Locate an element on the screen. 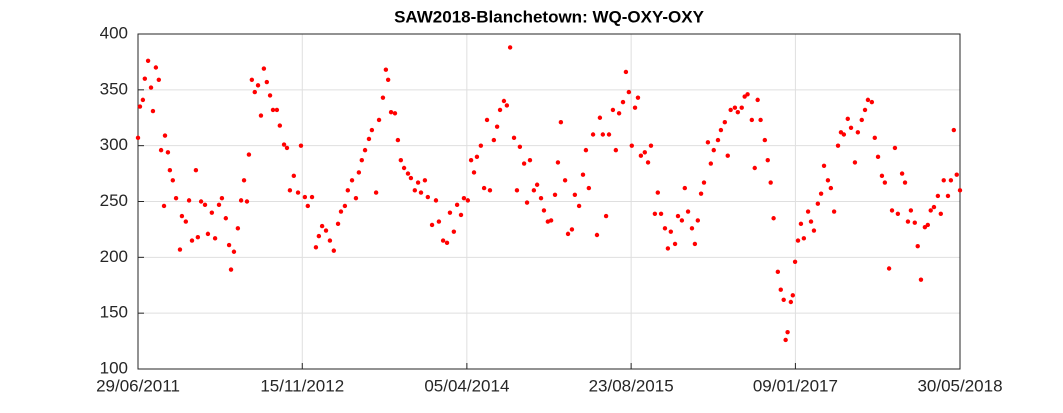 The height and width of the screenshot is (413, 1063). x-tick-label: 23/08/2015 is located at coordinates (631, 385).